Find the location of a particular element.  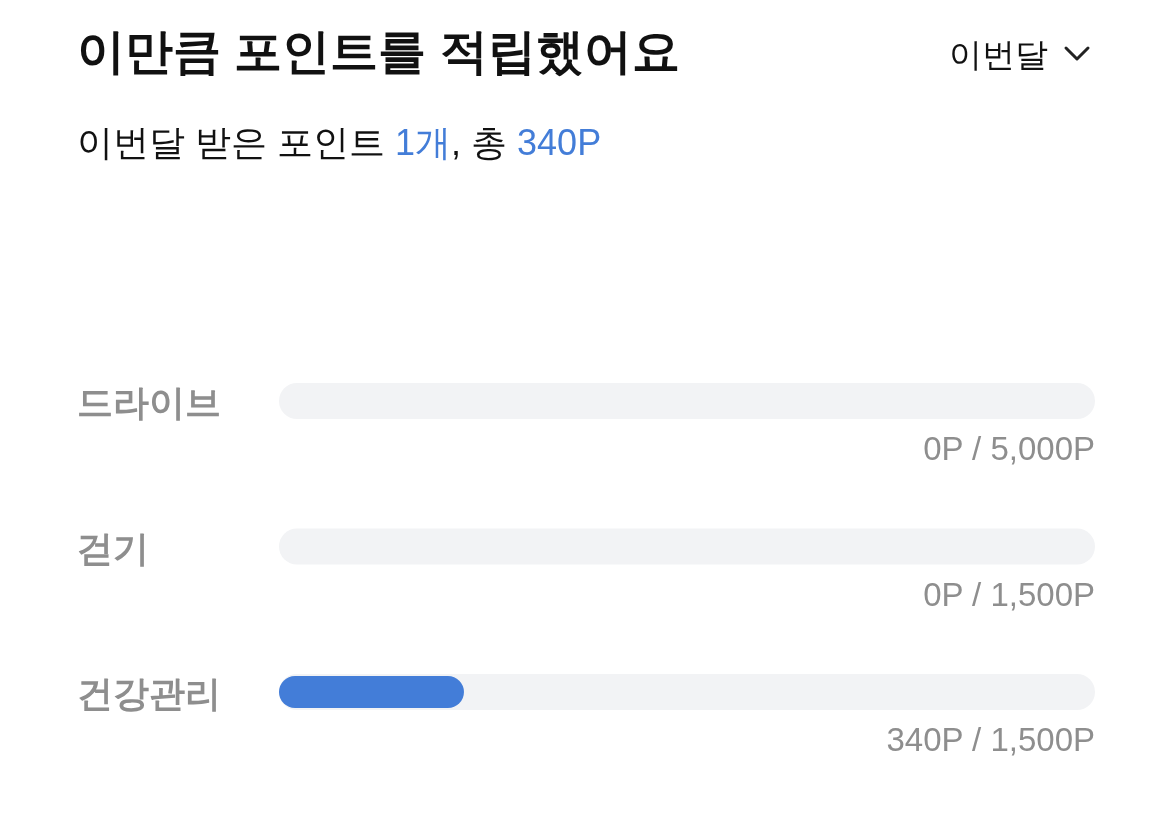

period-select-label: 이번달 is located at coordinates (998, 54).